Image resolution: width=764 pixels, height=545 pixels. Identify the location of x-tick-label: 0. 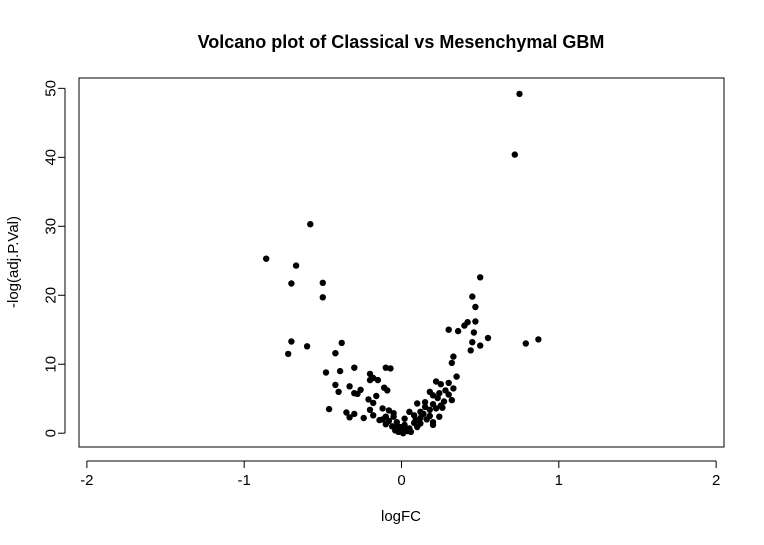
(401, 480).